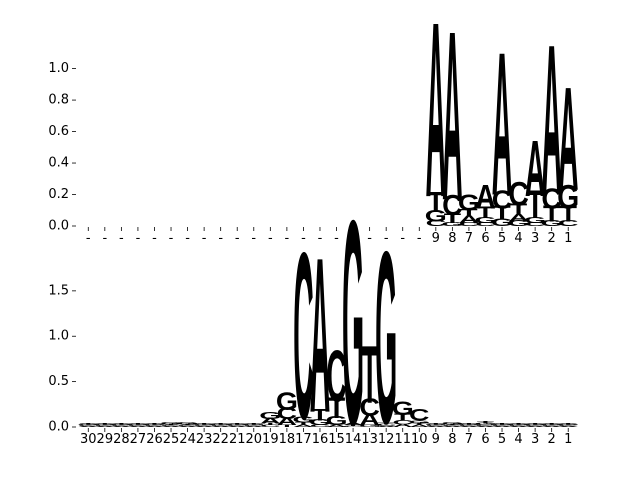 The image size is (640, 480). Describe the element at coordinates (88, 439) in the screenshot. I see `x-tick-label: 30` at that location.